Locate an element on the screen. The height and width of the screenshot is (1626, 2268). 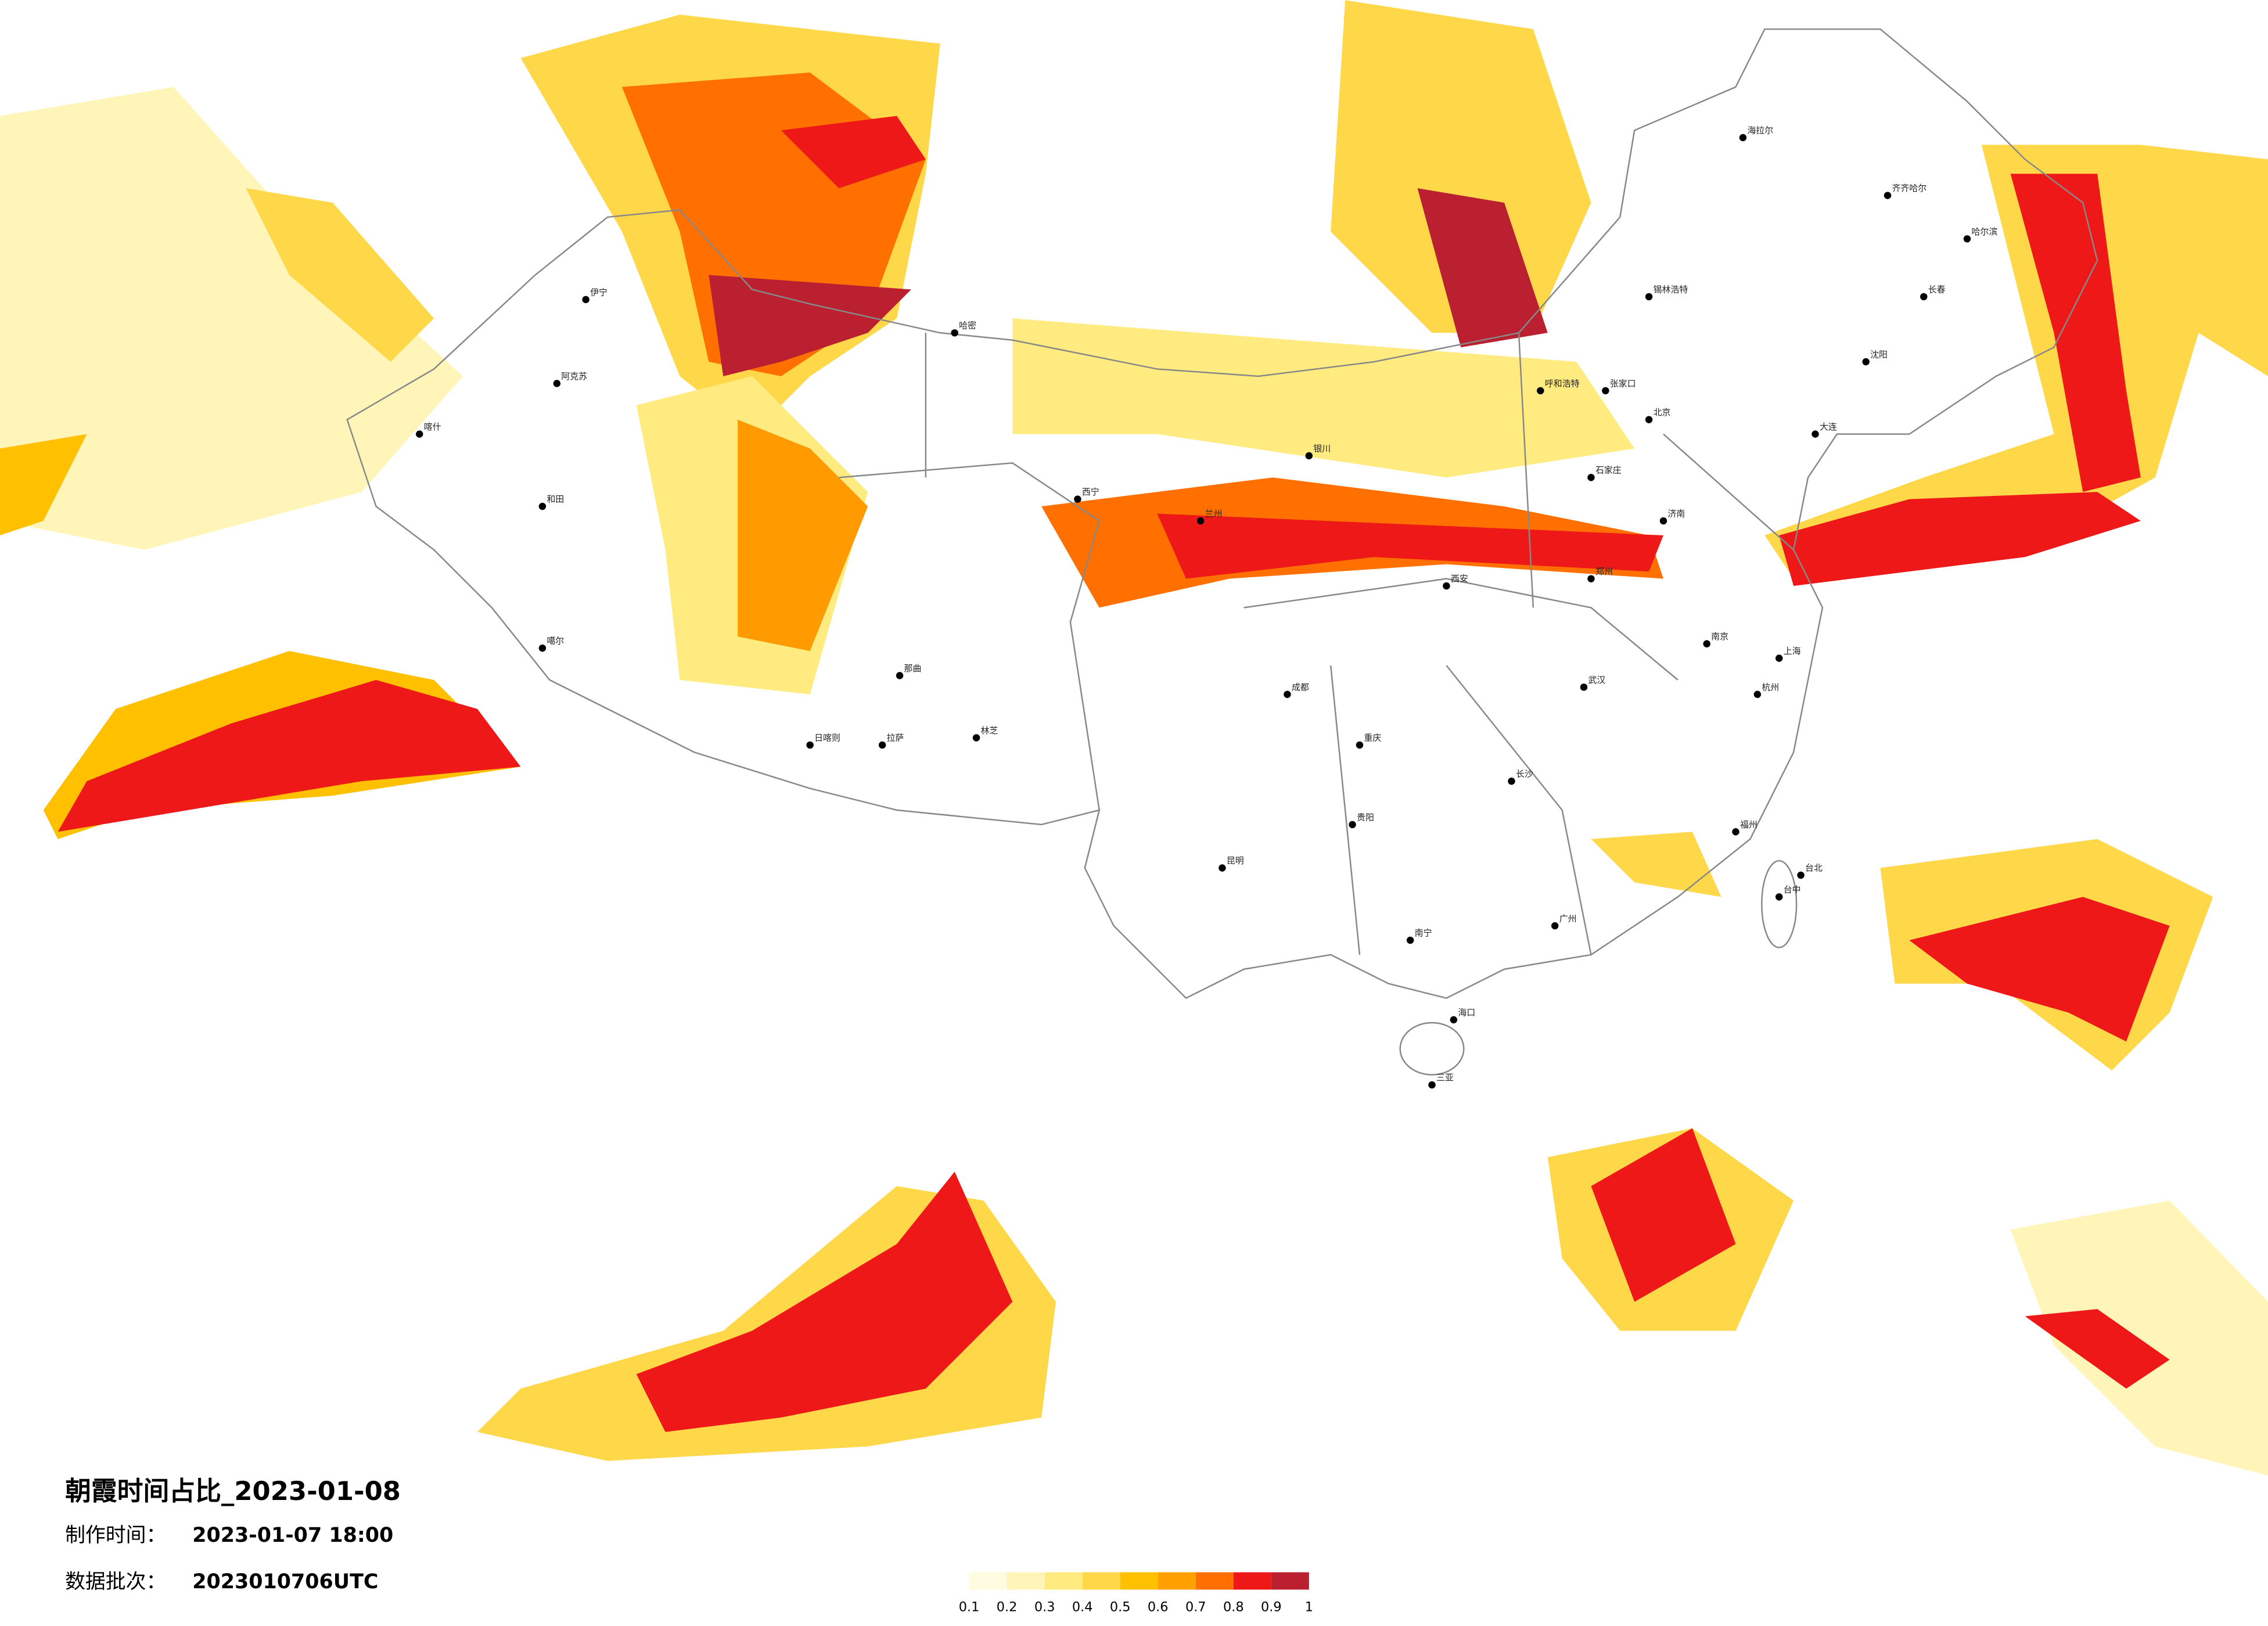
city-label: 海拉尔 is located at coordinates (1760, 130).